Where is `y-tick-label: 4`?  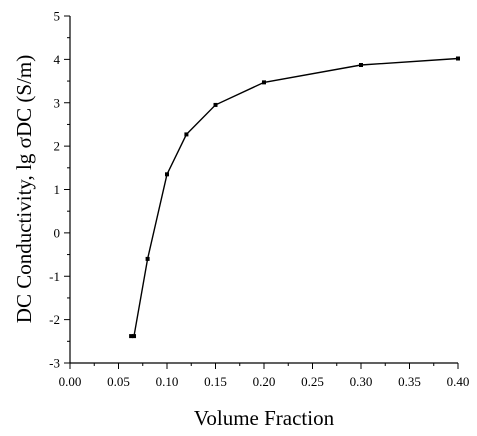 y-tick-label: 4 is located at coordinates (57, 59).